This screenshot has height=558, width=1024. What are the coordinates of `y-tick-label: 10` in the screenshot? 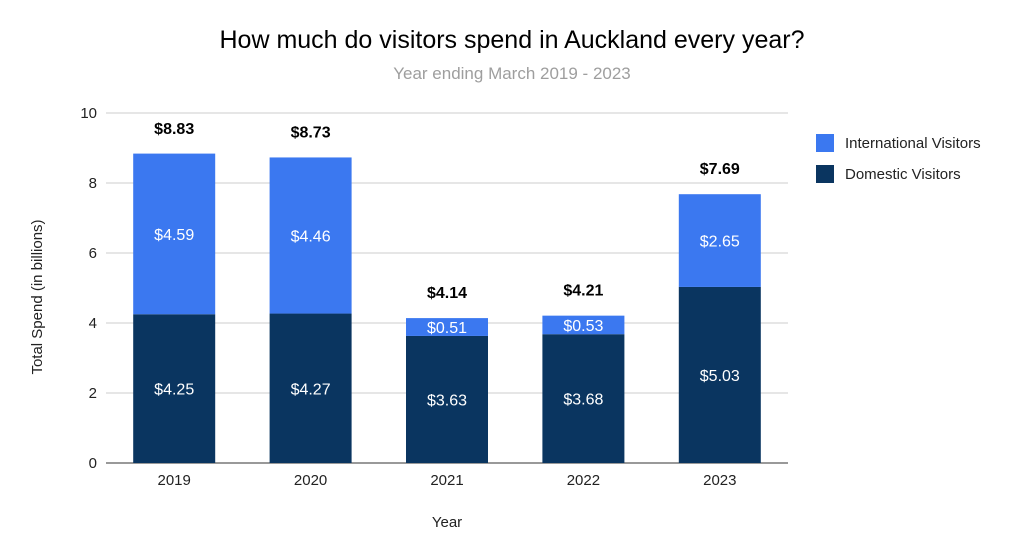 It's located at (88, 113).